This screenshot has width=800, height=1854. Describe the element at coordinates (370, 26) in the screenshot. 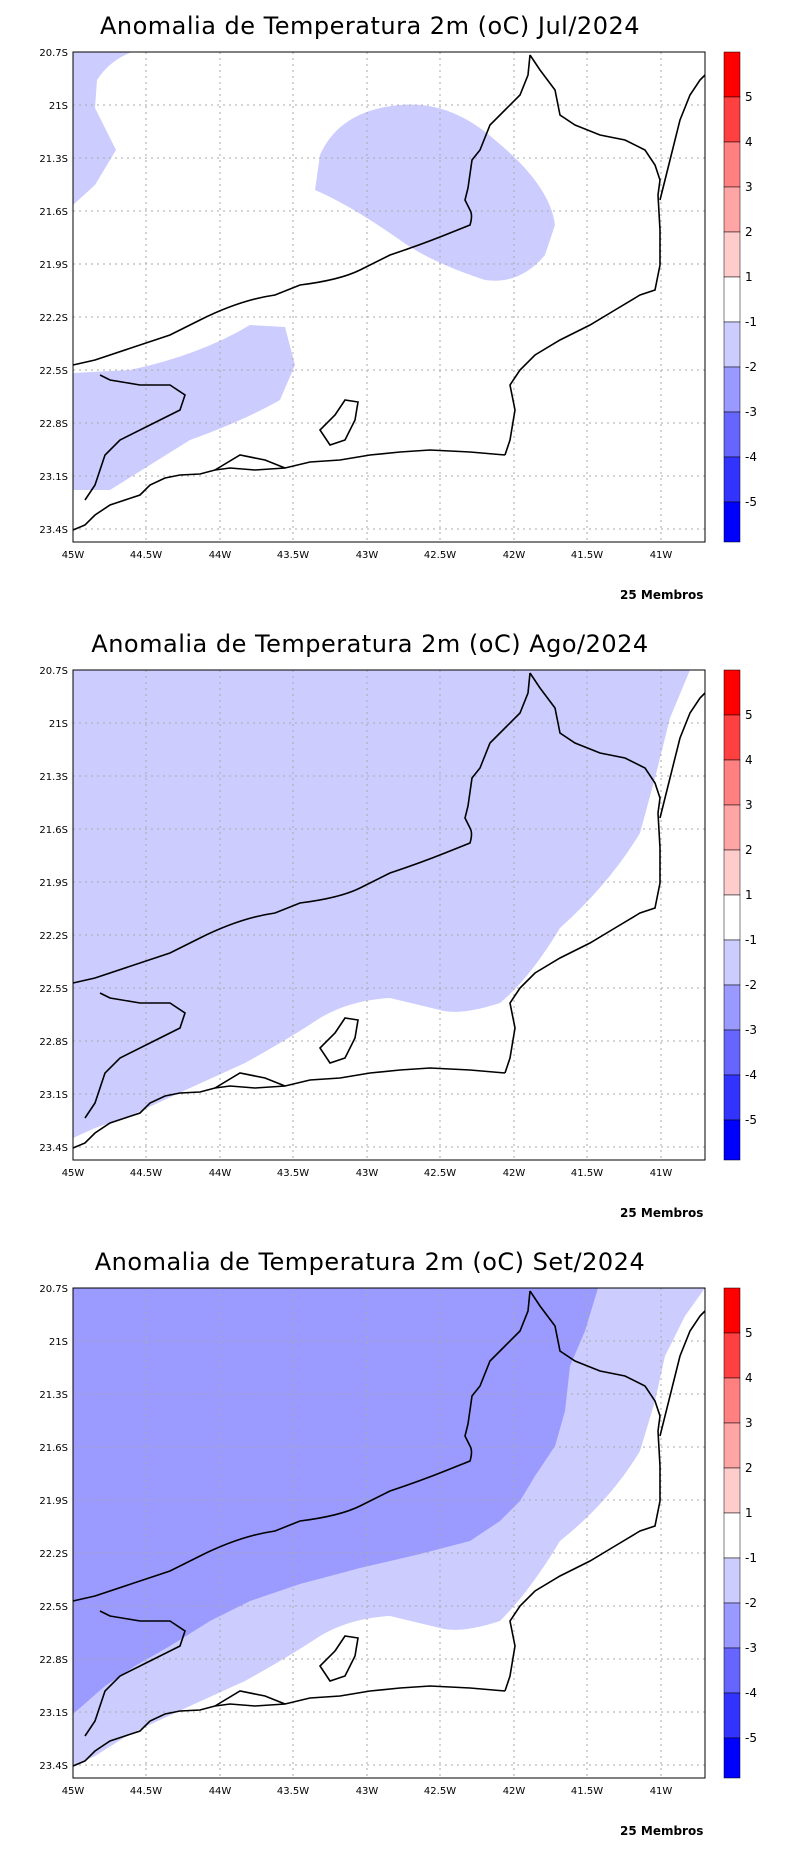

I see `map-title: Anomalia de Temperatura 2m (oC) Jul/2024` at that location.